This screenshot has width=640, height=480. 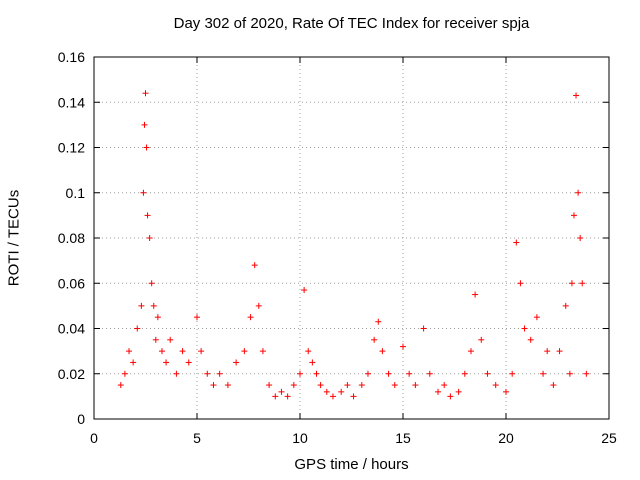 I want to click on y-tick-label: 0.1, so click(x=76, y=193).